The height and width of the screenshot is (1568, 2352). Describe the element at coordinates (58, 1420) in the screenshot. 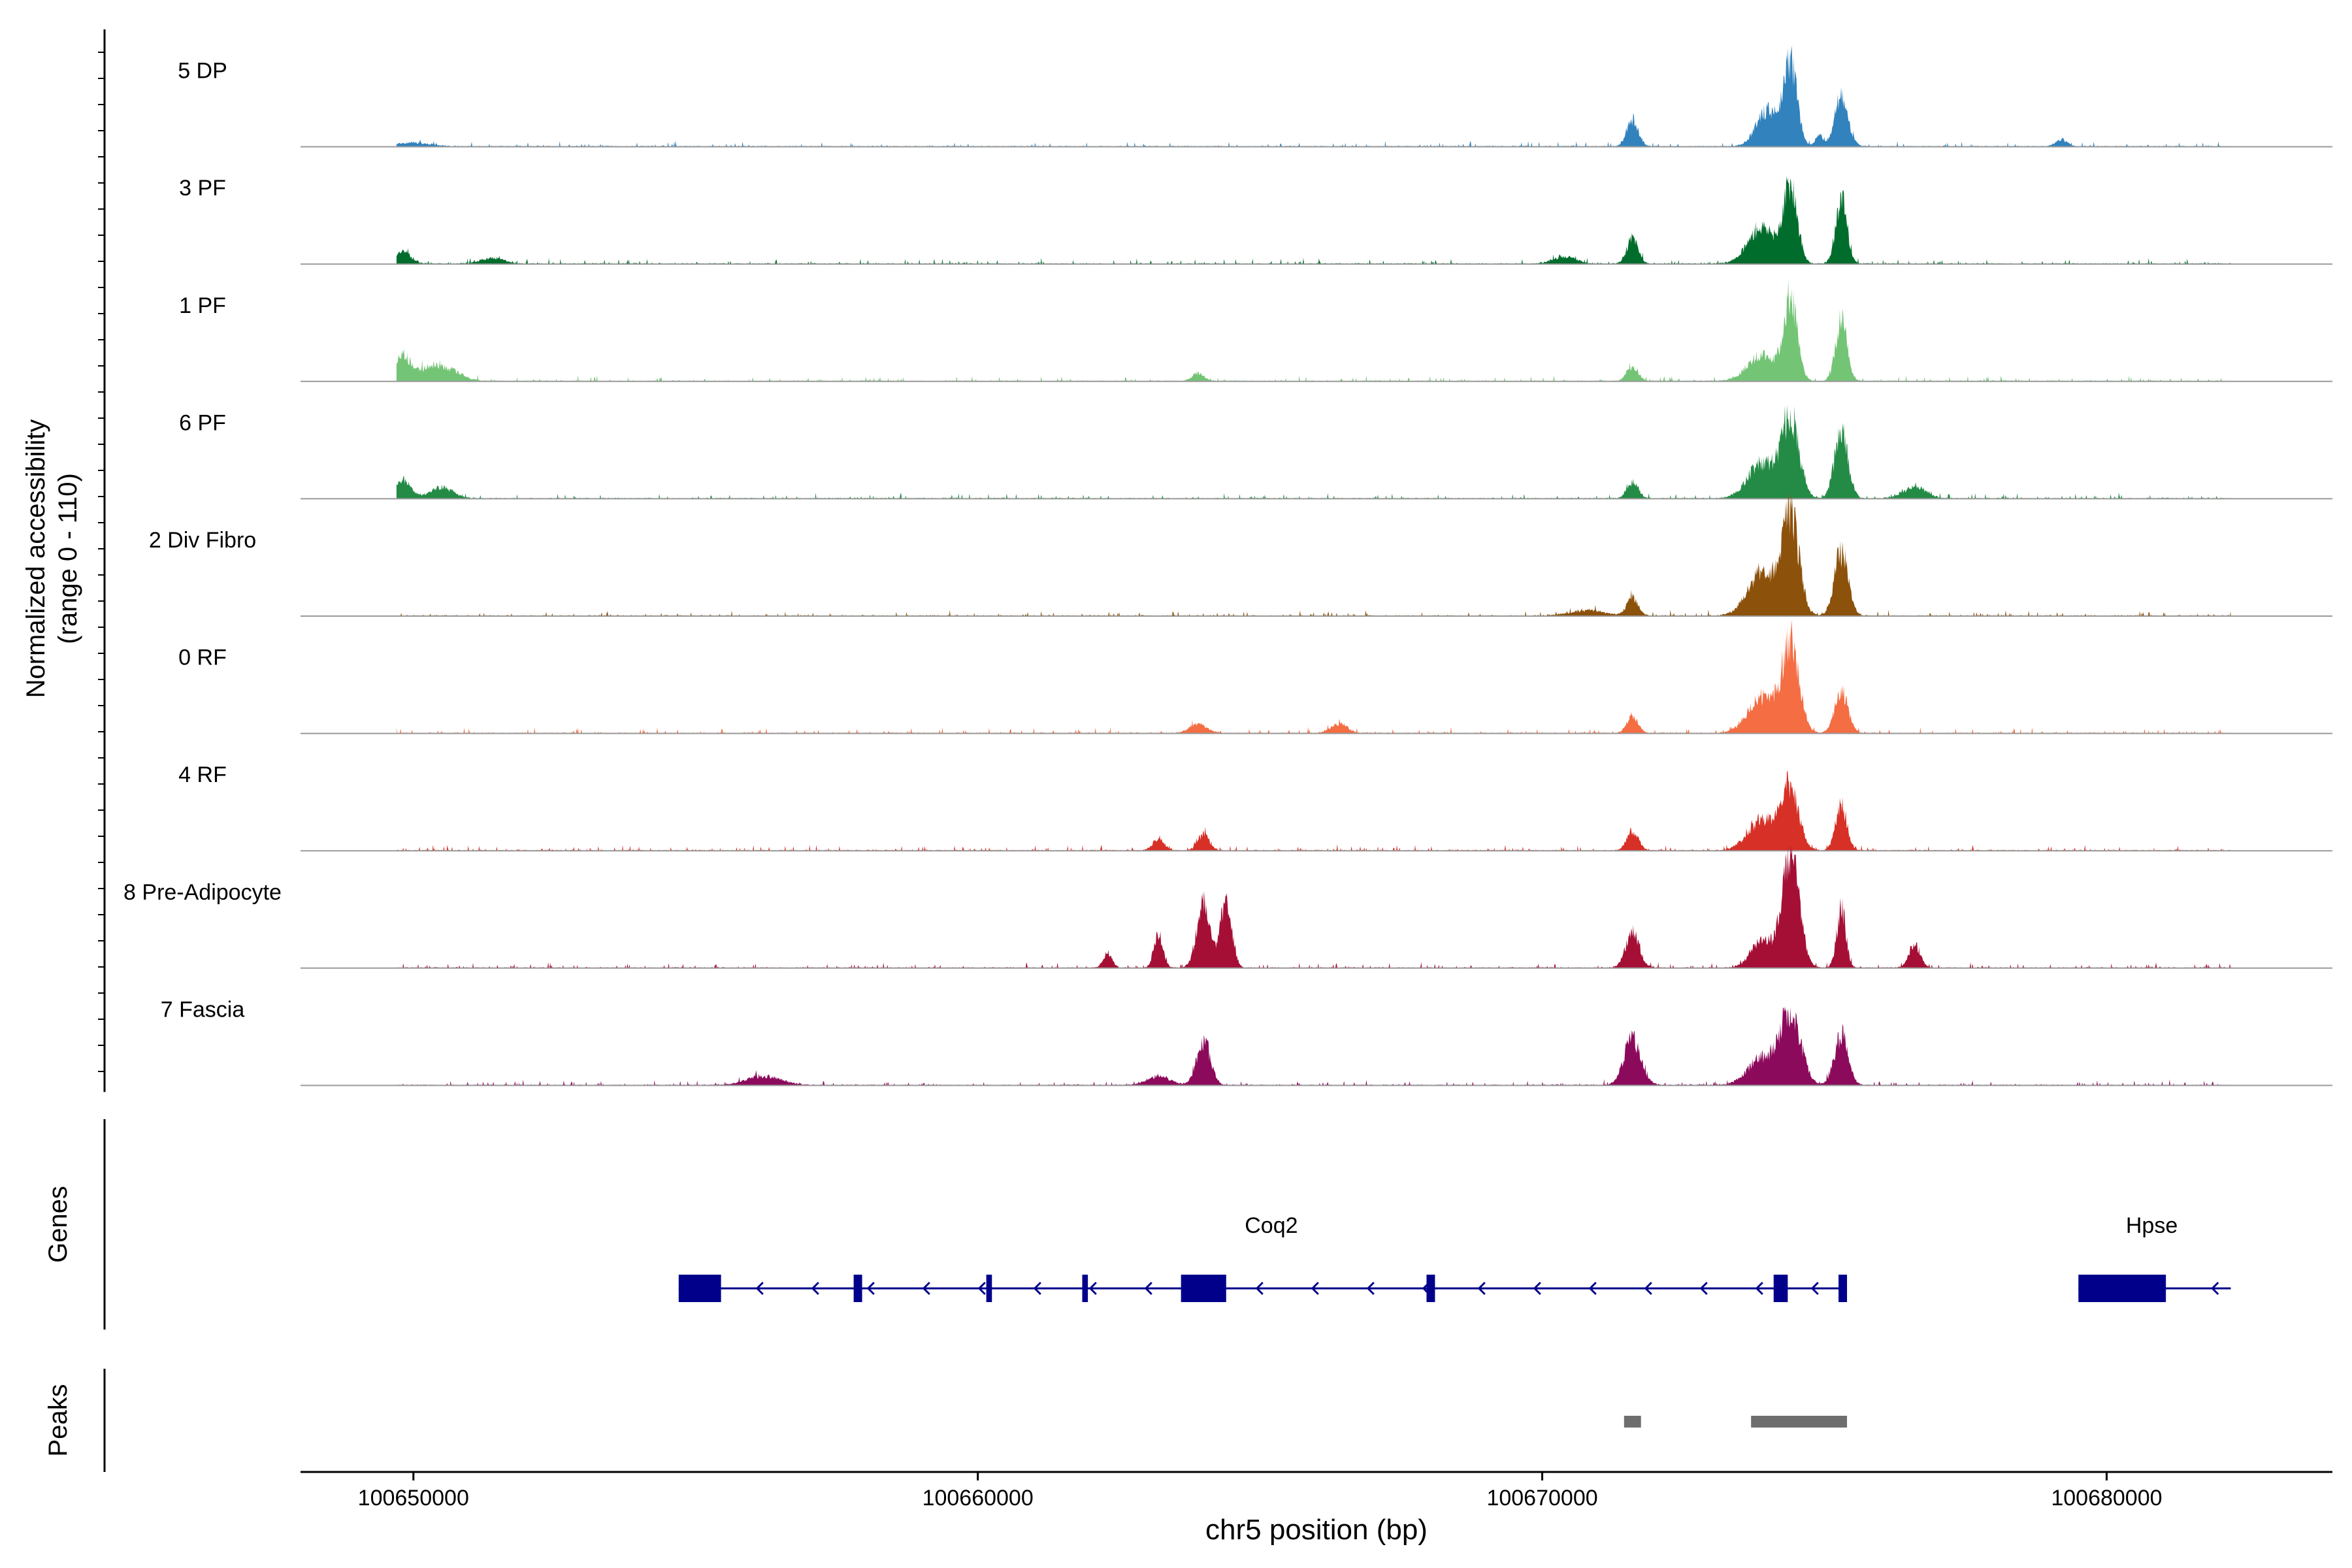

I see `peaks-panel-title: Peaks` at that location.